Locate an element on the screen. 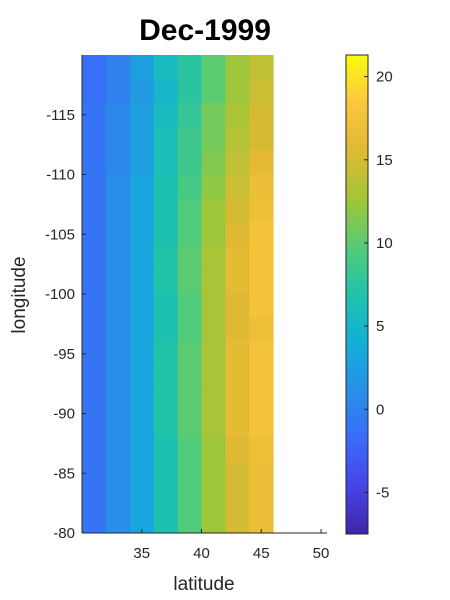  colorbar-tick-label: 5 is located at coordinates (380, 326).